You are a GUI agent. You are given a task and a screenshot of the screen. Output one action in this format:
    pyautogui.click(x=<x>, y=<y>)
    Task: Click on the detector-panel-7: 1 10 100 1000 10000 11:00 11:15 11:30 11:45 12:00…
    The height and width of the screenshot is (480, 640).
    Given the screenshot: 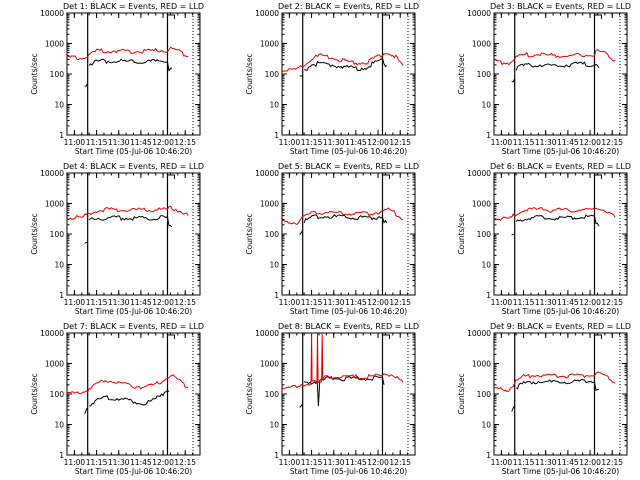 What is the action you would take?
    pyautogui.click(x=117, y=399)
    